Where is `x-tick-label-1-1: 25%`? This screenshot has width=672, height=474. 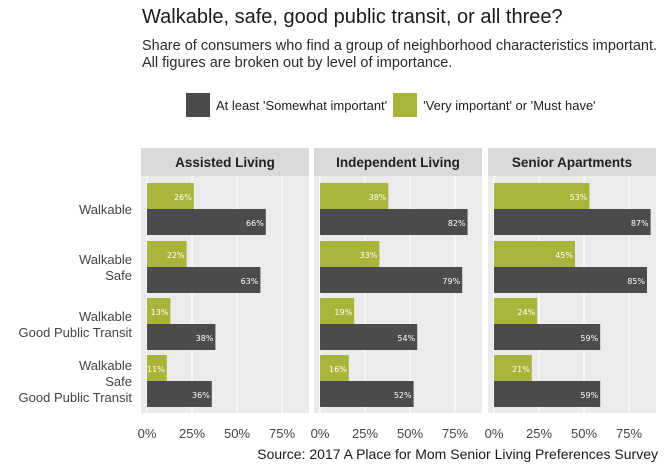 x-tick-label-1-1: 25% is located at coordinates (365, 433).